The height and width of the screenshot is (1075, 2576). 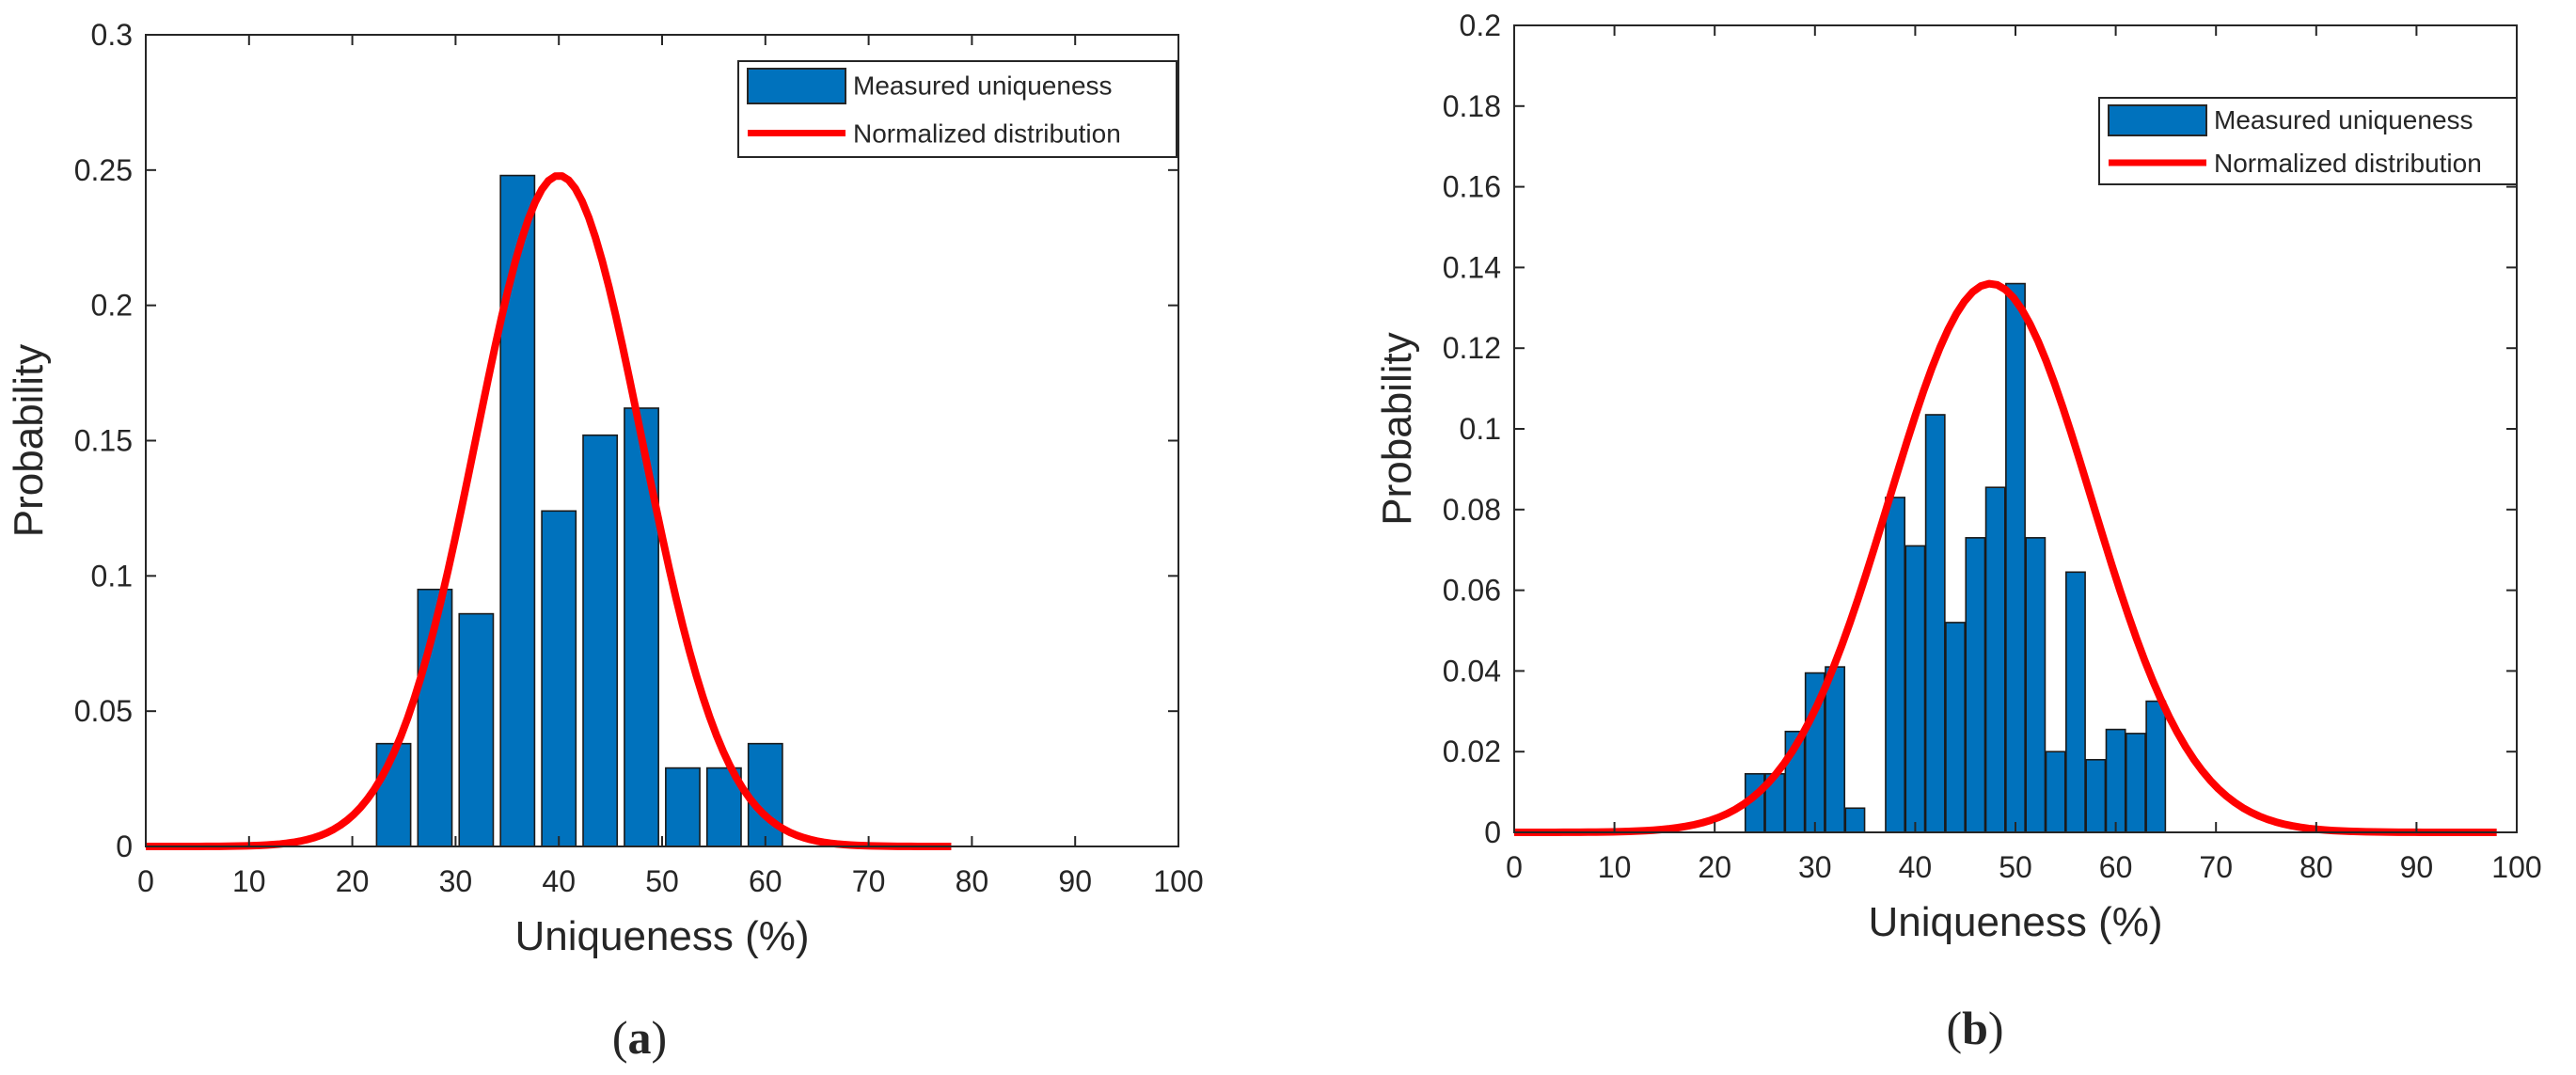 I want to click on y-tick-label-a-1: 0.05, so click(x=103, y=711).